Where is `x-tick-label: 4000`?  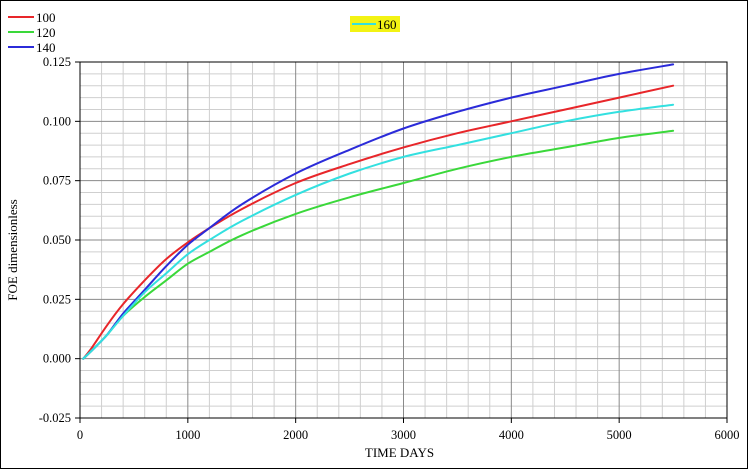 x-tick-label: 4000 is located at coordinates (511, 435).